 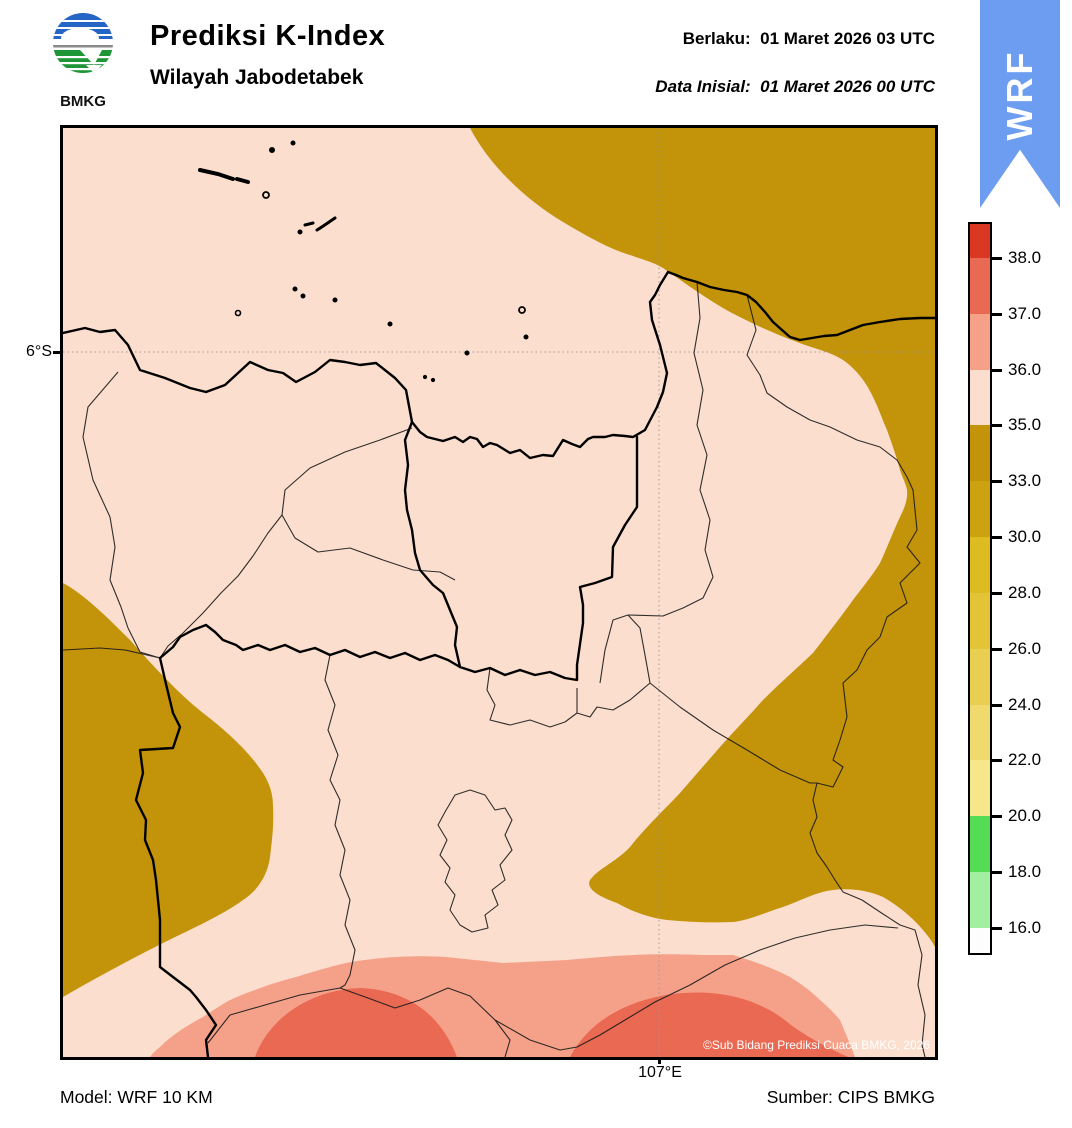 What do you see at coordinates (716, 38) in the screenshot?
I see `valid-time-label: Berlaku:` at bounding box center [716, 38].